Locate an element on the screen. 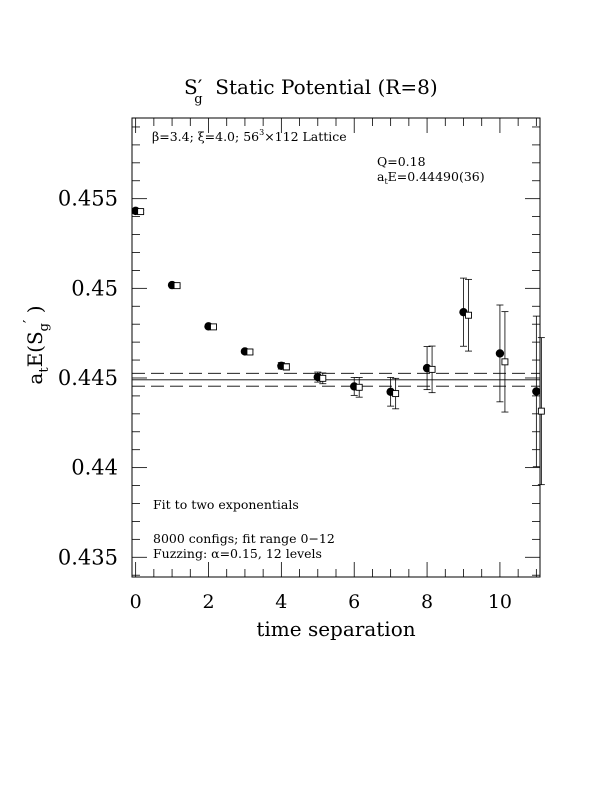 Image resolution: width=612 pixels, height=792 pixels. y-title-a-subscript: t is located at coordinates (44, 370).